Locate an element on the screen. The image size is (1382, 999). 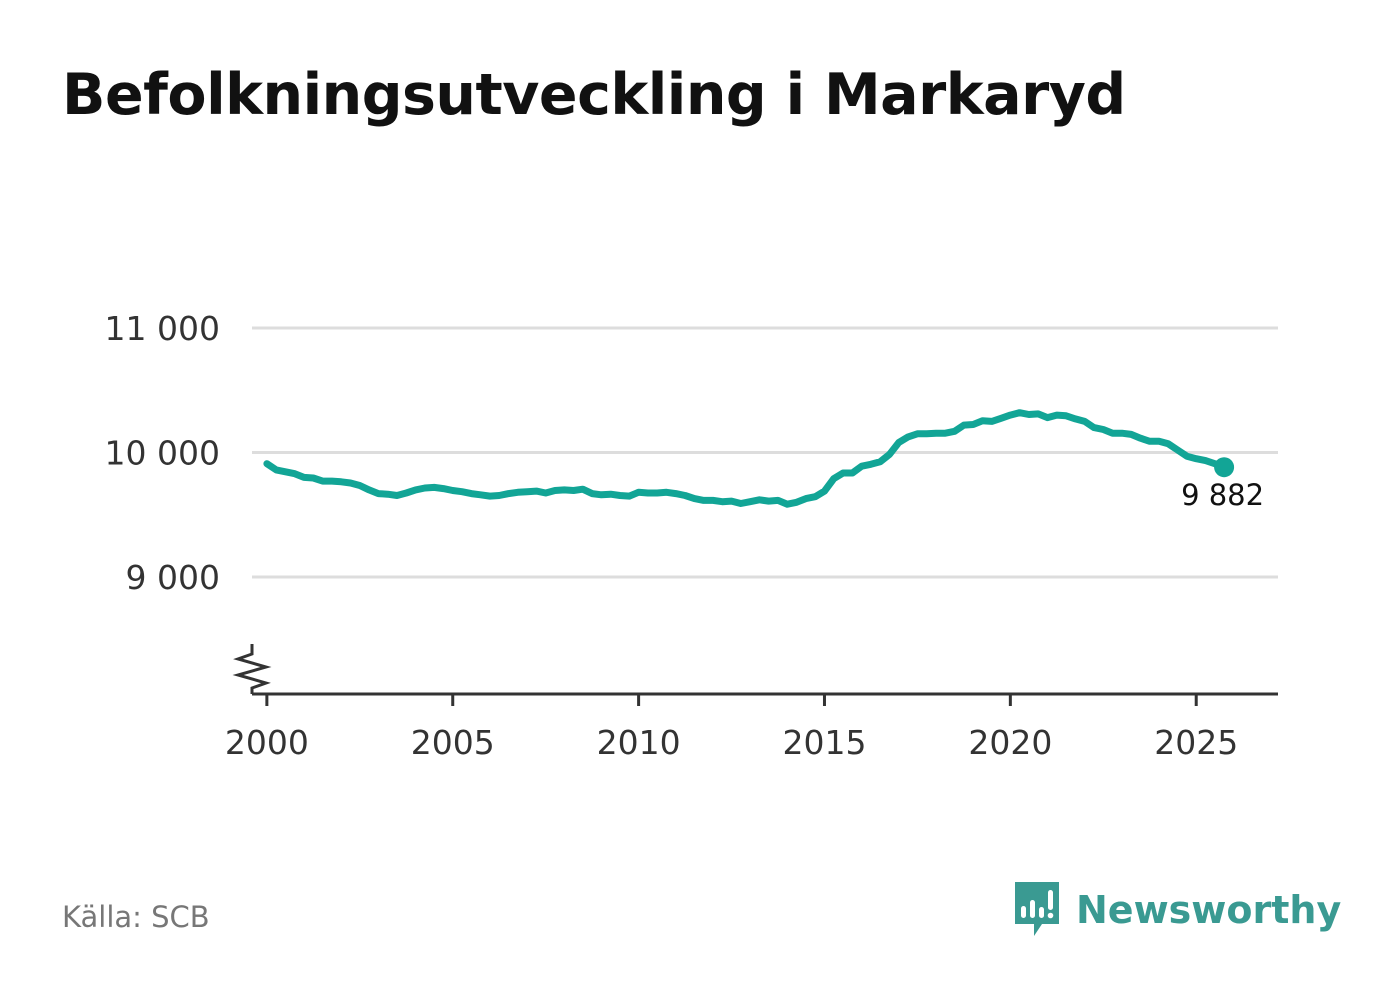
brand-name: Newsworthy is located at coordinates (1209, 910).